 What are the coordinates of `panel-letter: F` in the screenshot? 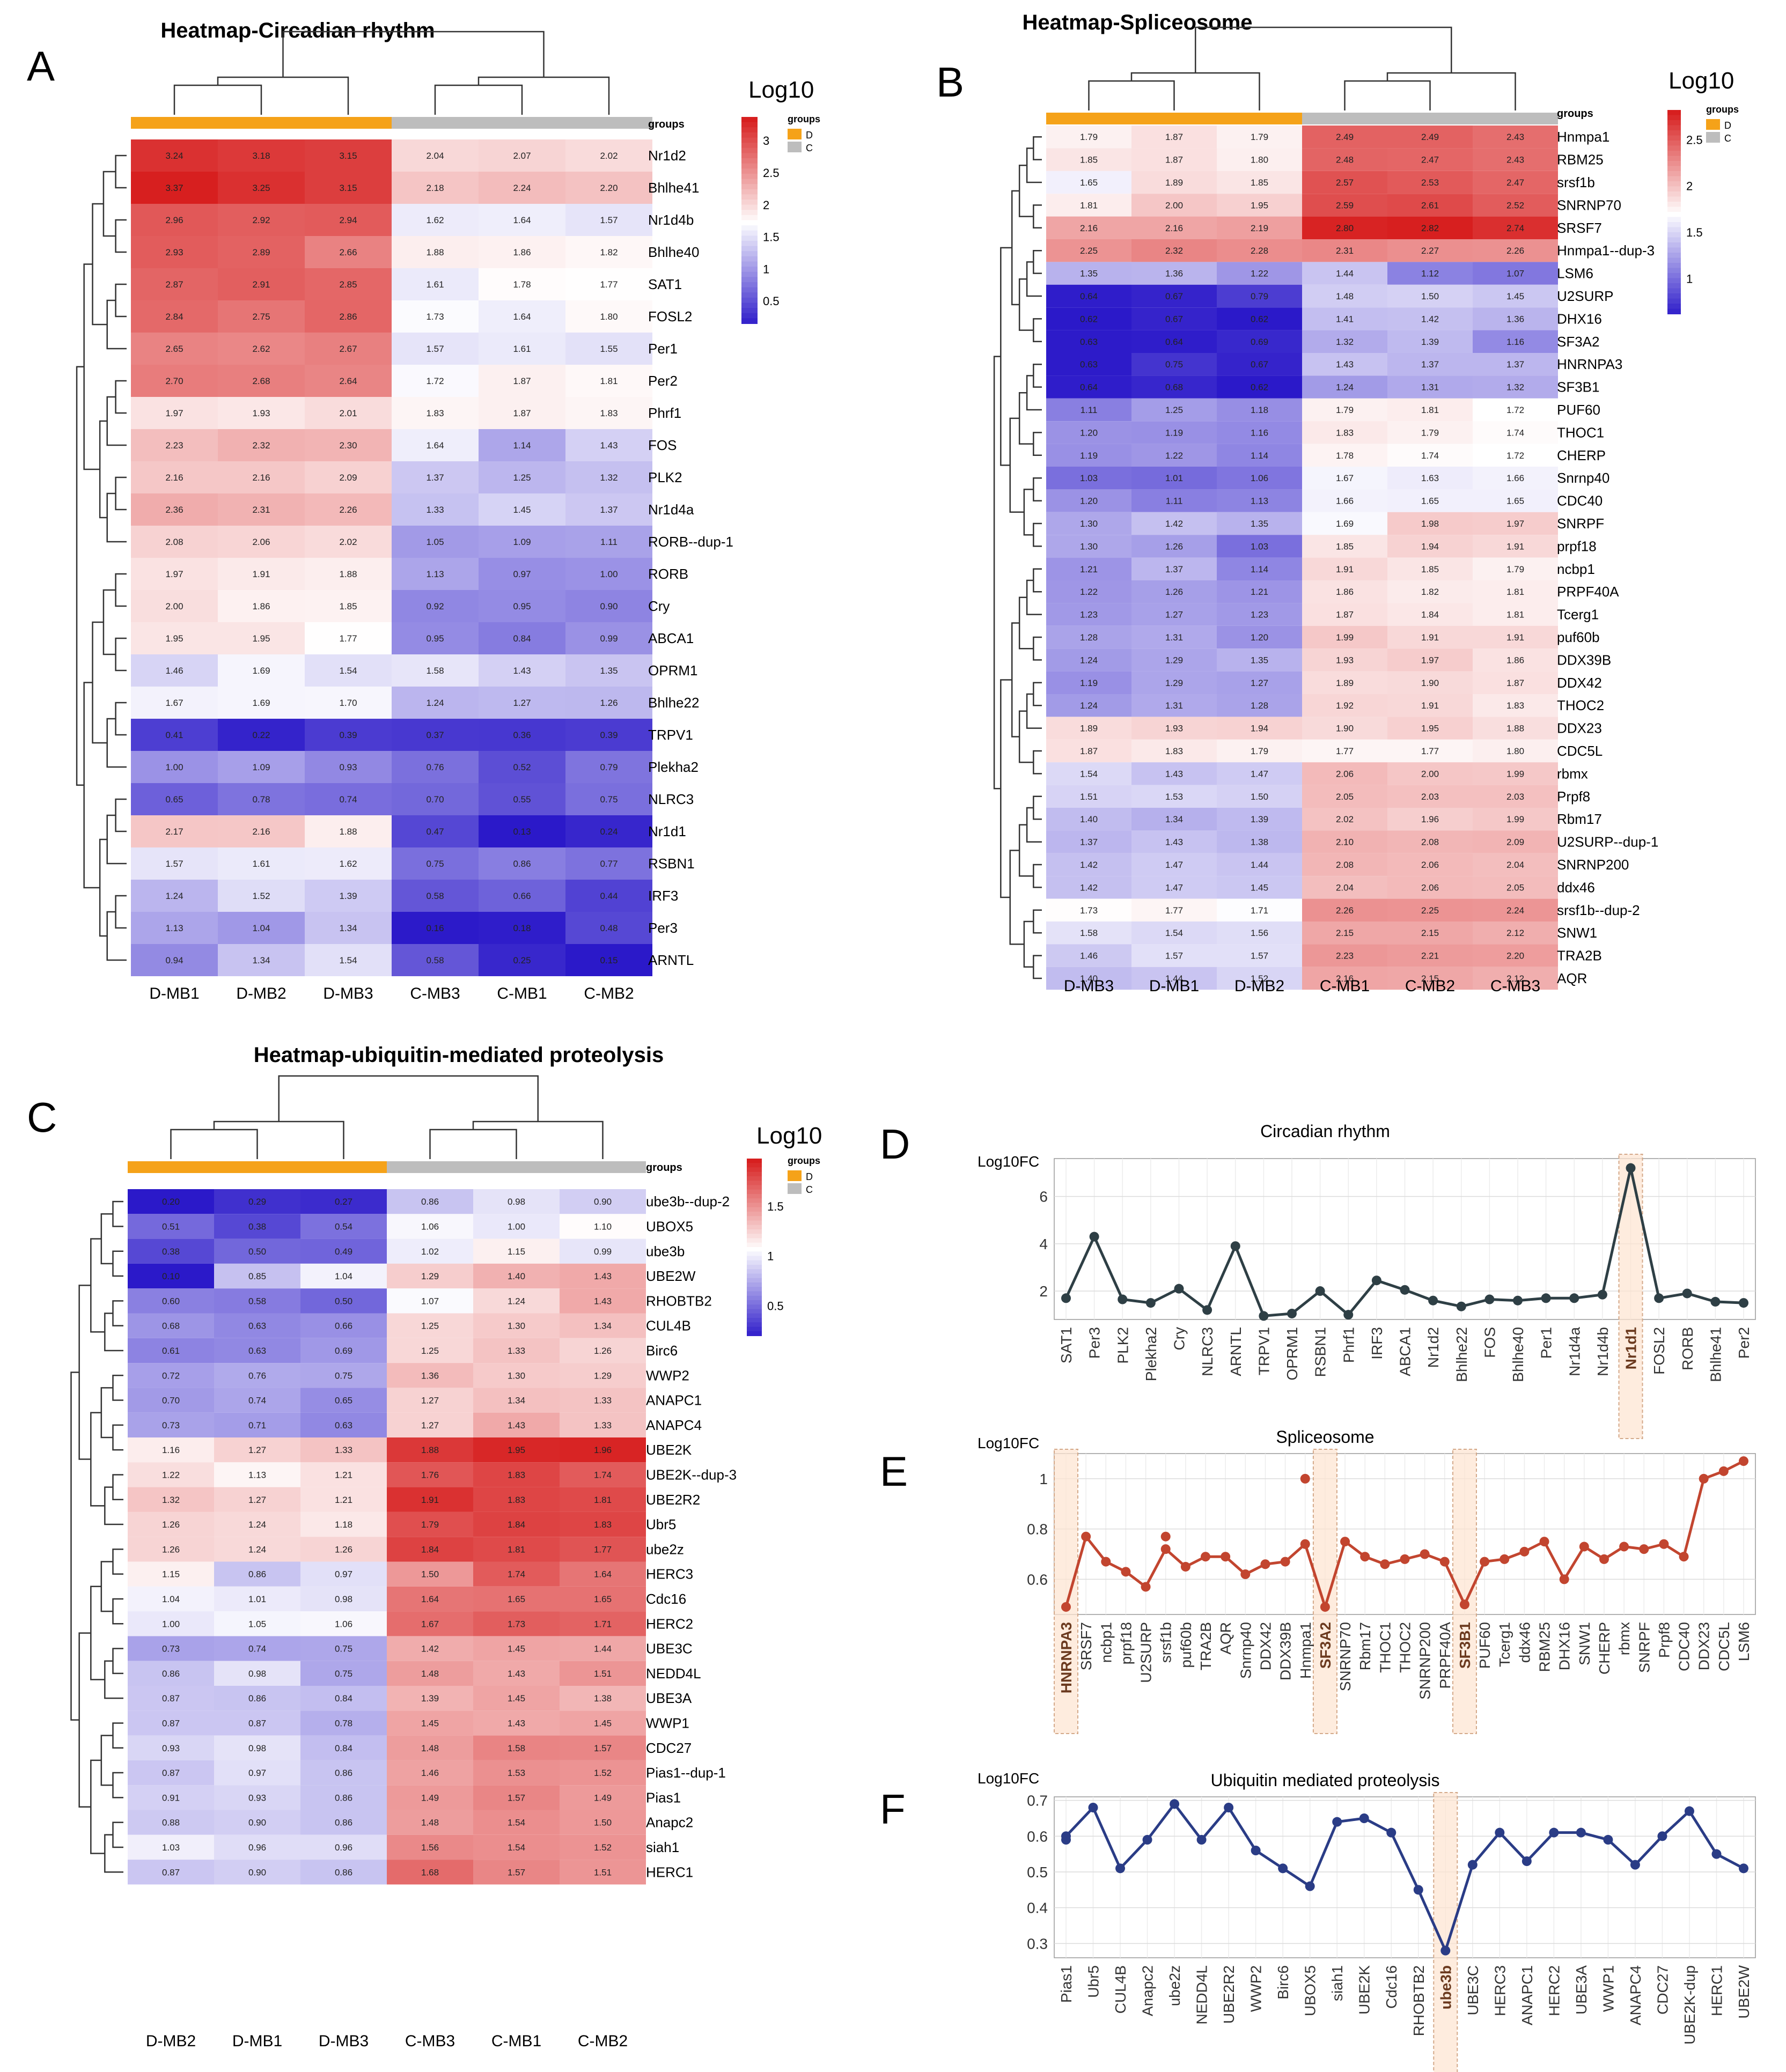 It's located at (893, 1809).